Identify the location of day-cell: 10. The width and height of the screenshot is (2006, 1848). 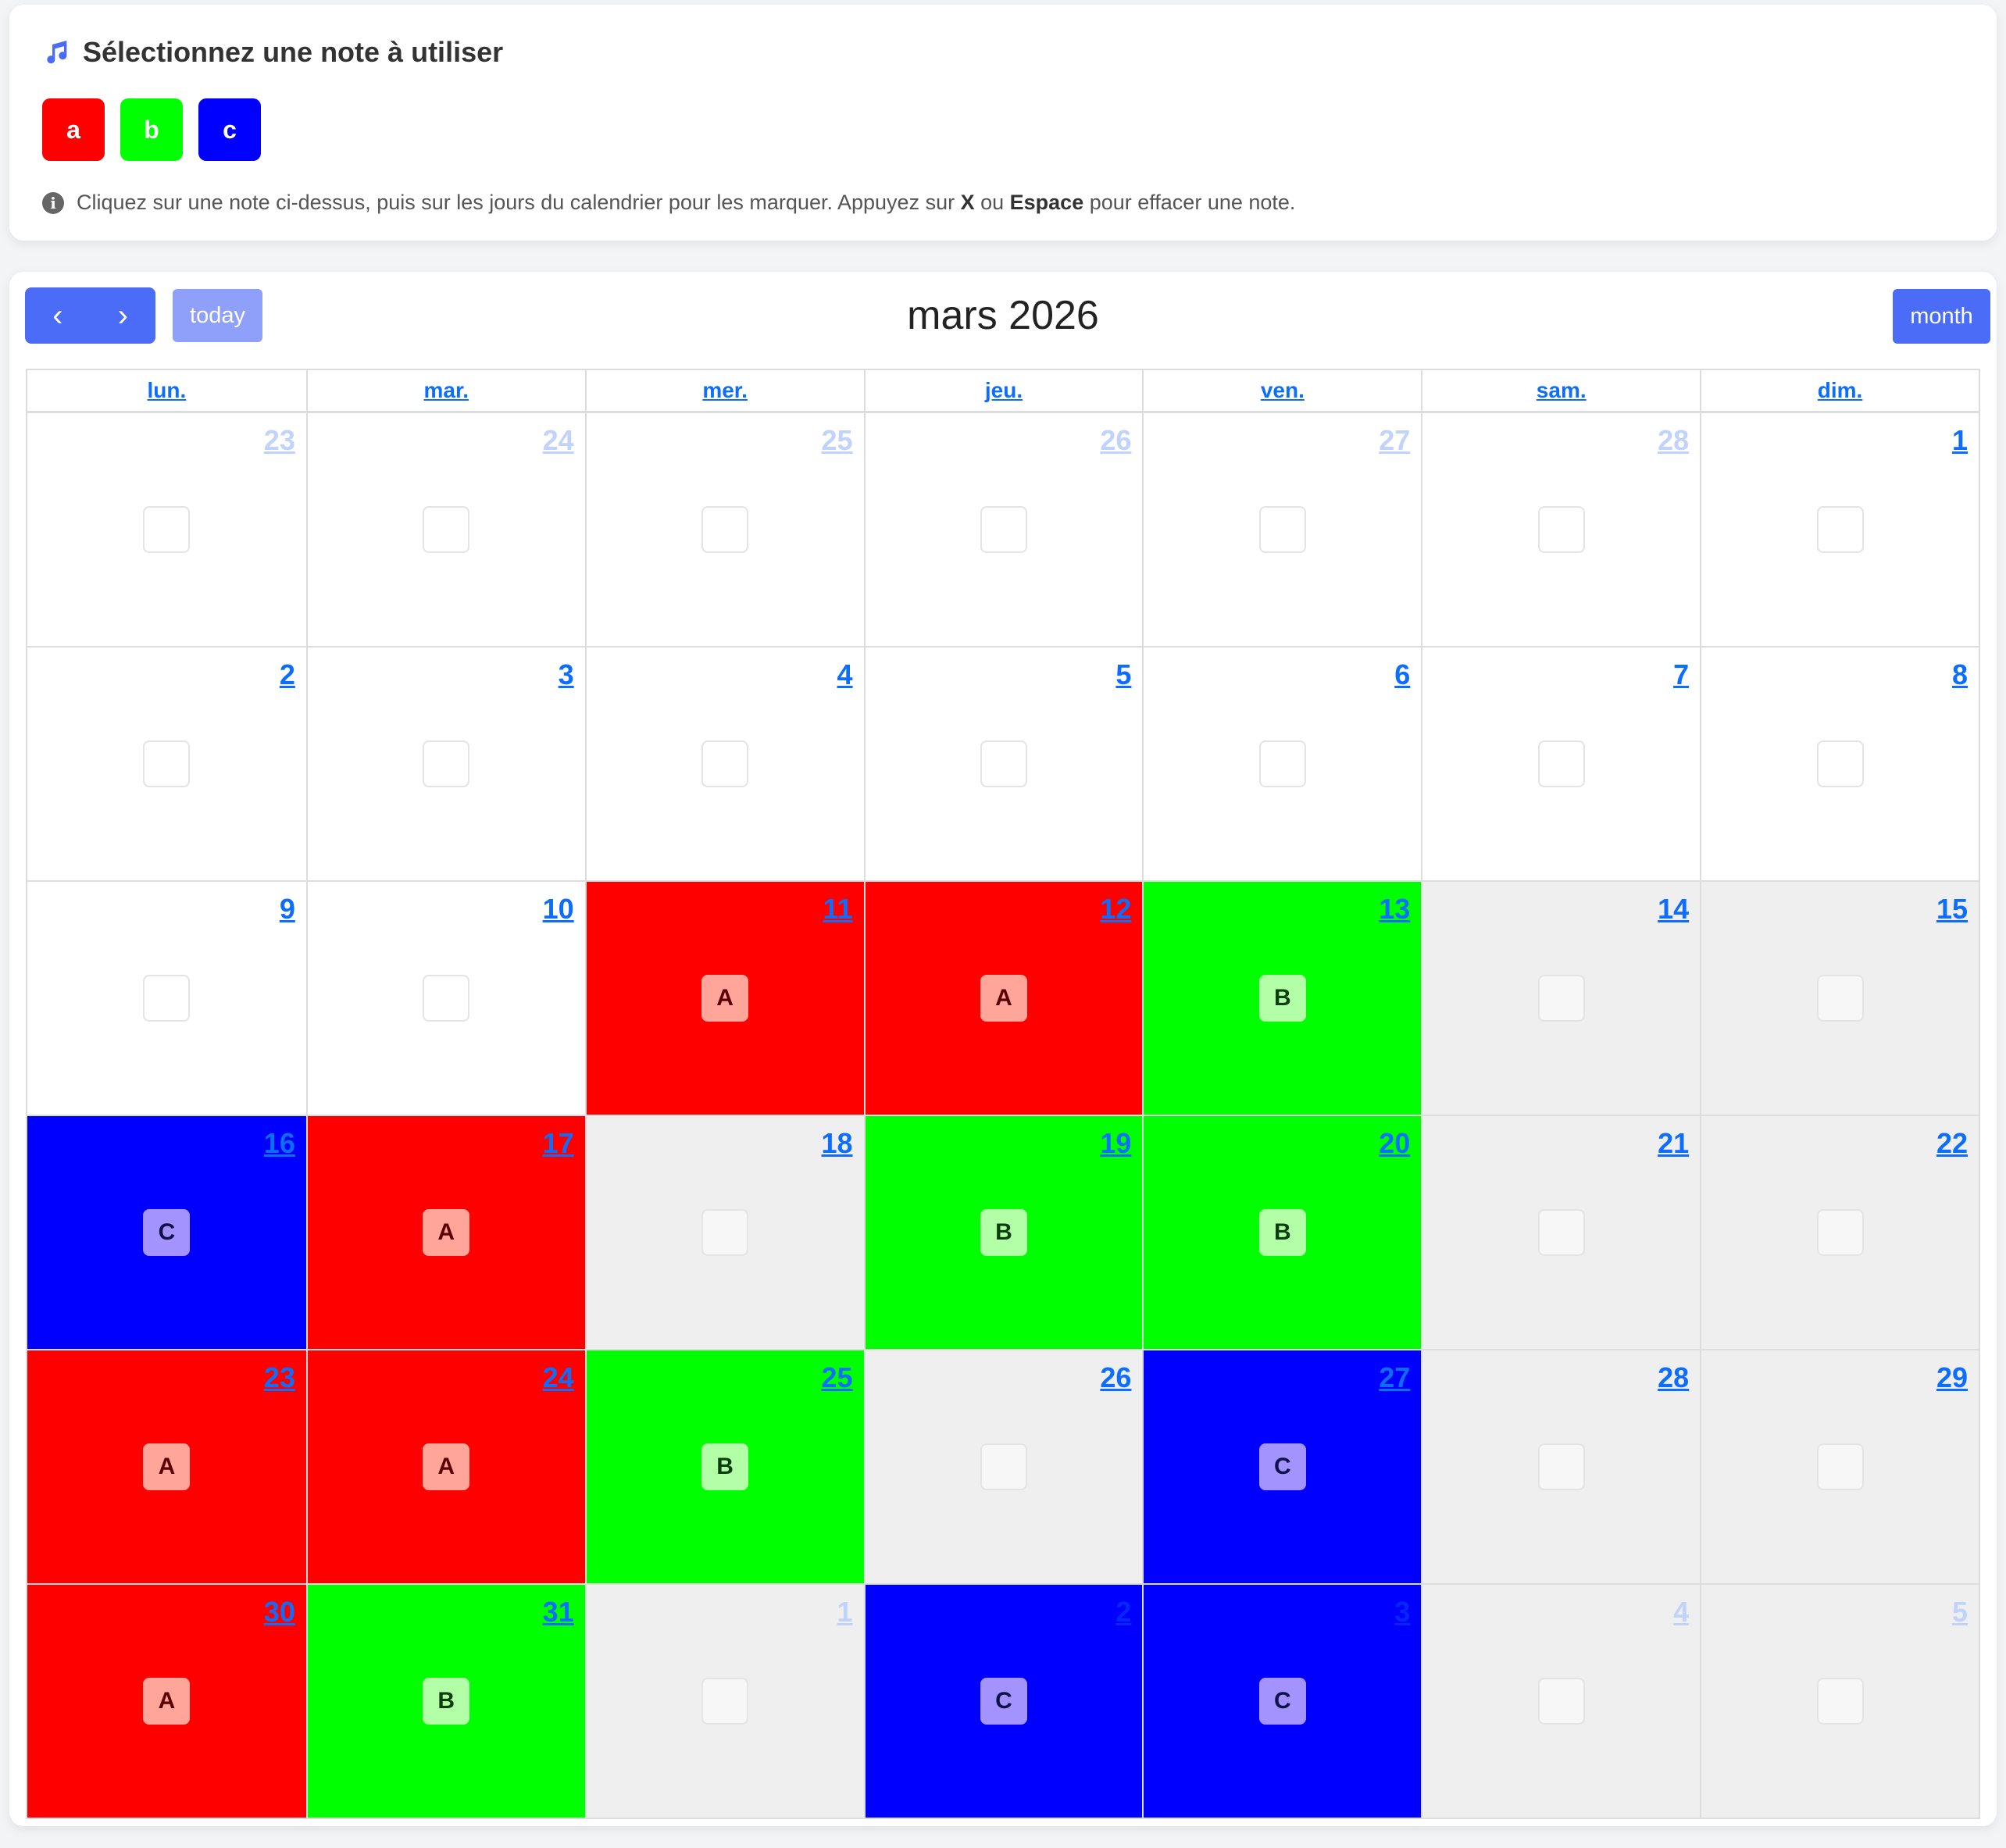
(445, 998).